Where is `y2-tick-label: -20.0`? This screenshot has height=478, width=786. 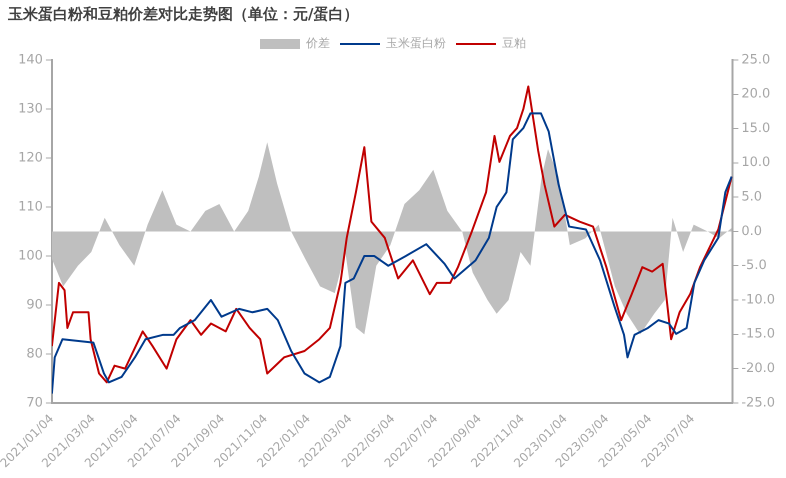 y2-tick-label: -20.0 is located at coordinates (758, 368).